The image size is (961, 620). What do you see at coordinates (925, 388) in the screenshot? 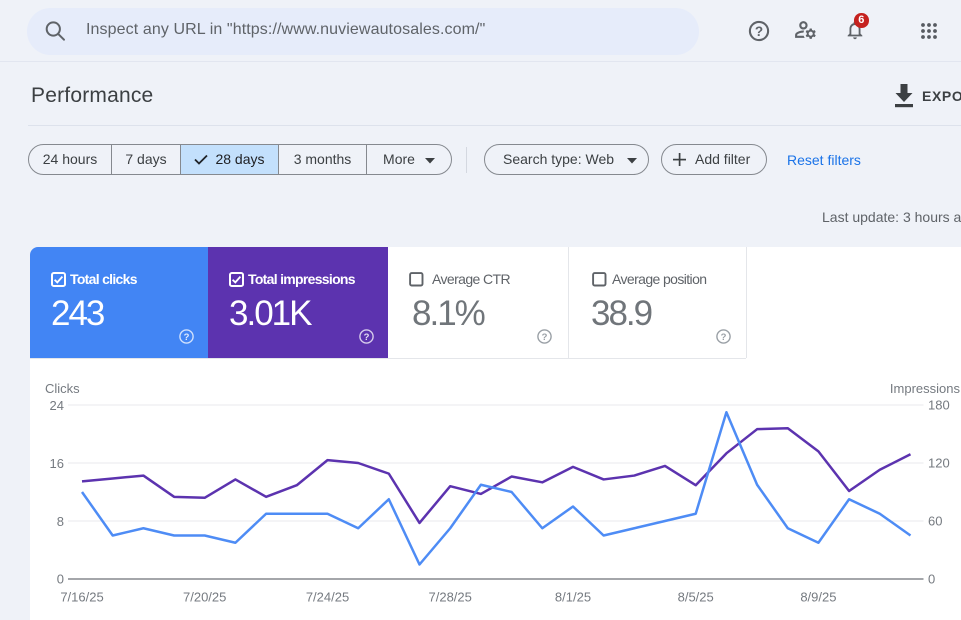
I see `svg-text: Impressions` at bounding box center [925, 388].